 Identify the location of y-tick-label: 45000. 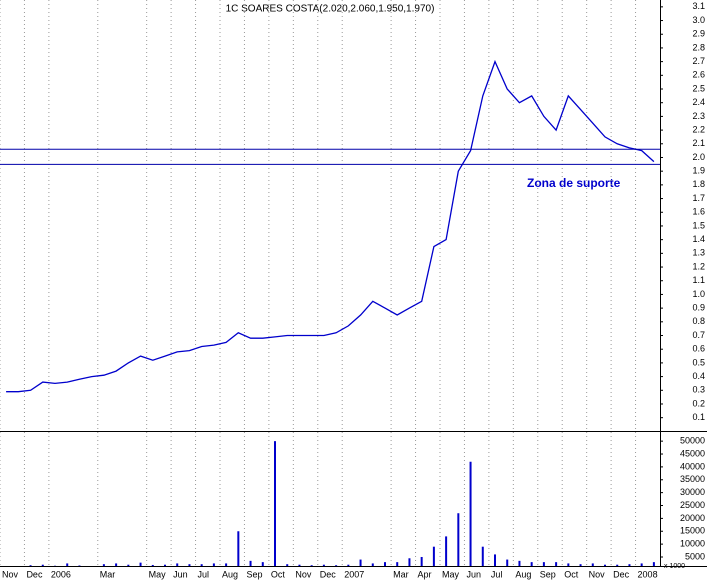
(692, 453).